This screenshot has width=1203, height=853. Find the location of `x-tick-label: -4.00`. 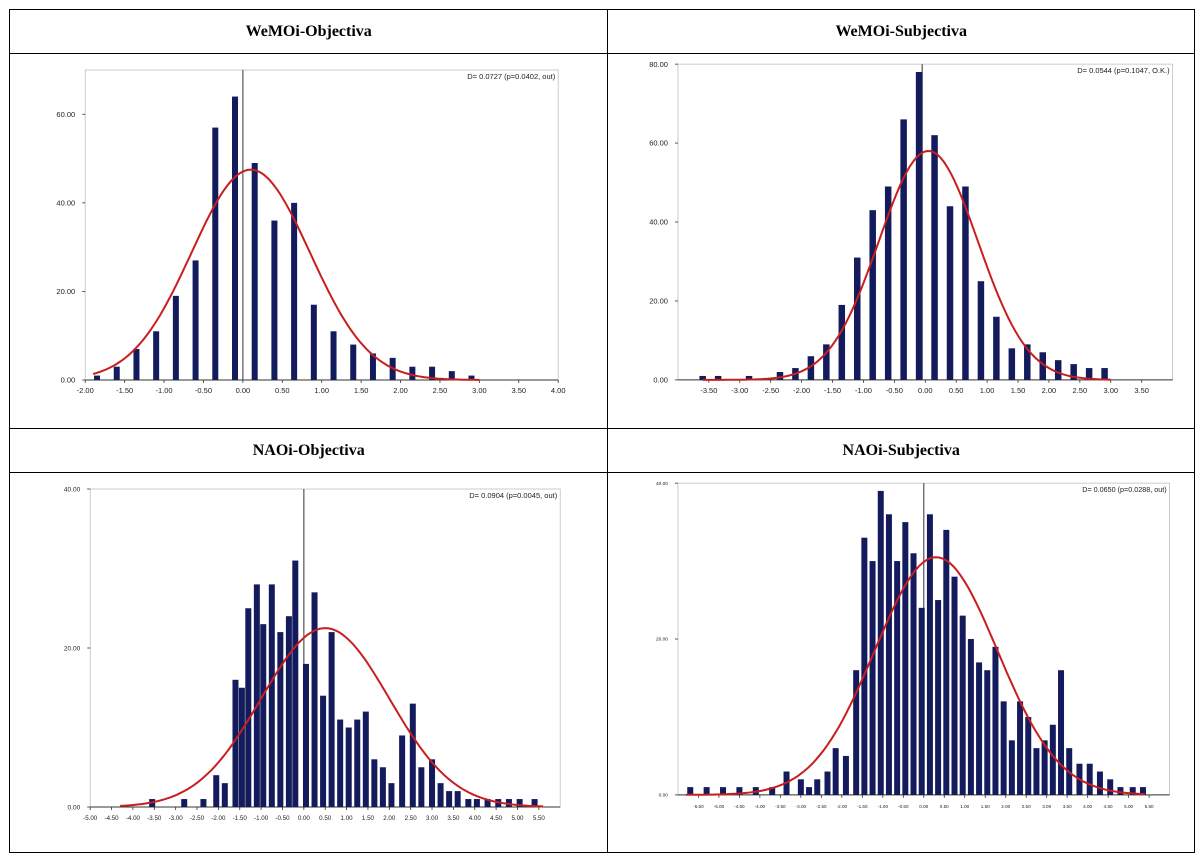

x-tick-label: -4.00 is located at coordinates (133, 818).